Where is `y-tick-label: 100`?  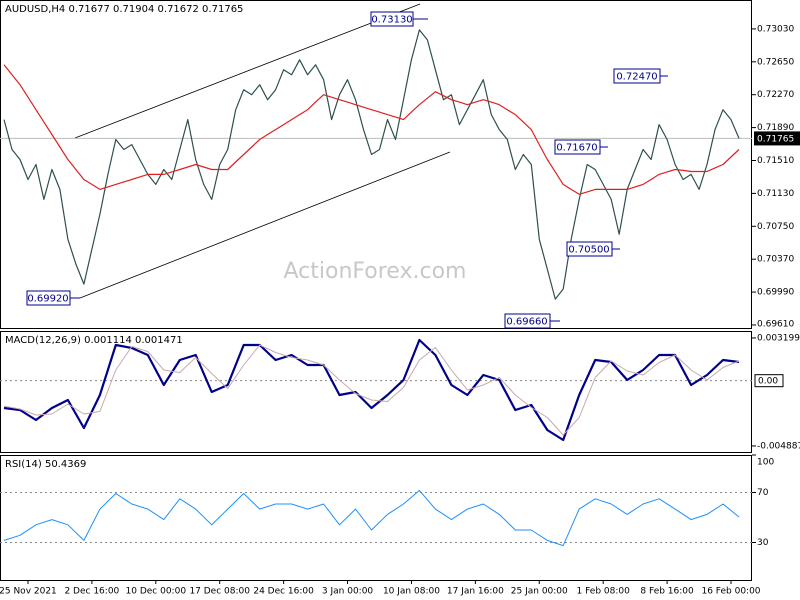 y-tick-label: 100 is located at coordinates (765, 463).